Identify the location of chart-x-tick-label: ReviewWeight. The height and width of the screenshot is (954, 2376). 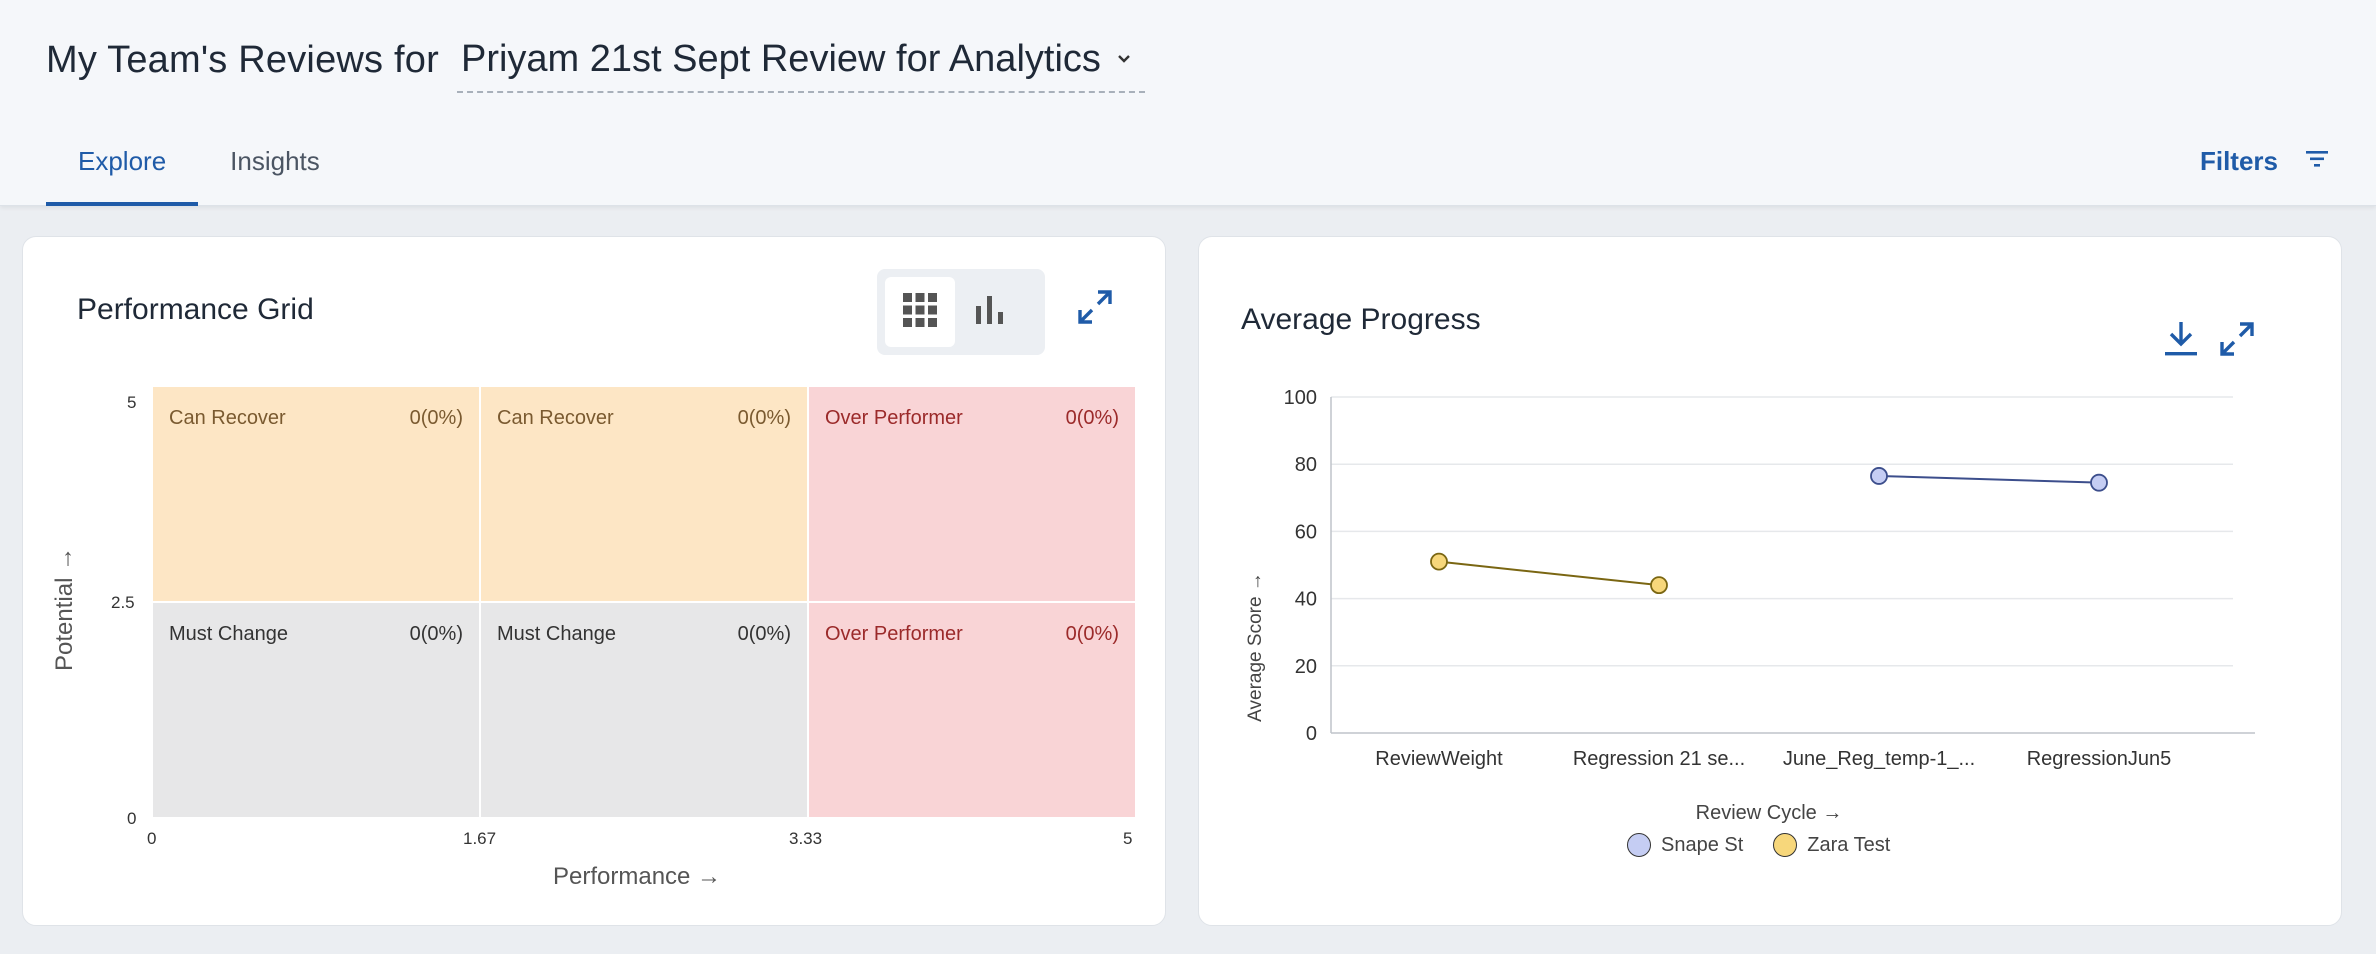
(1439, 759).